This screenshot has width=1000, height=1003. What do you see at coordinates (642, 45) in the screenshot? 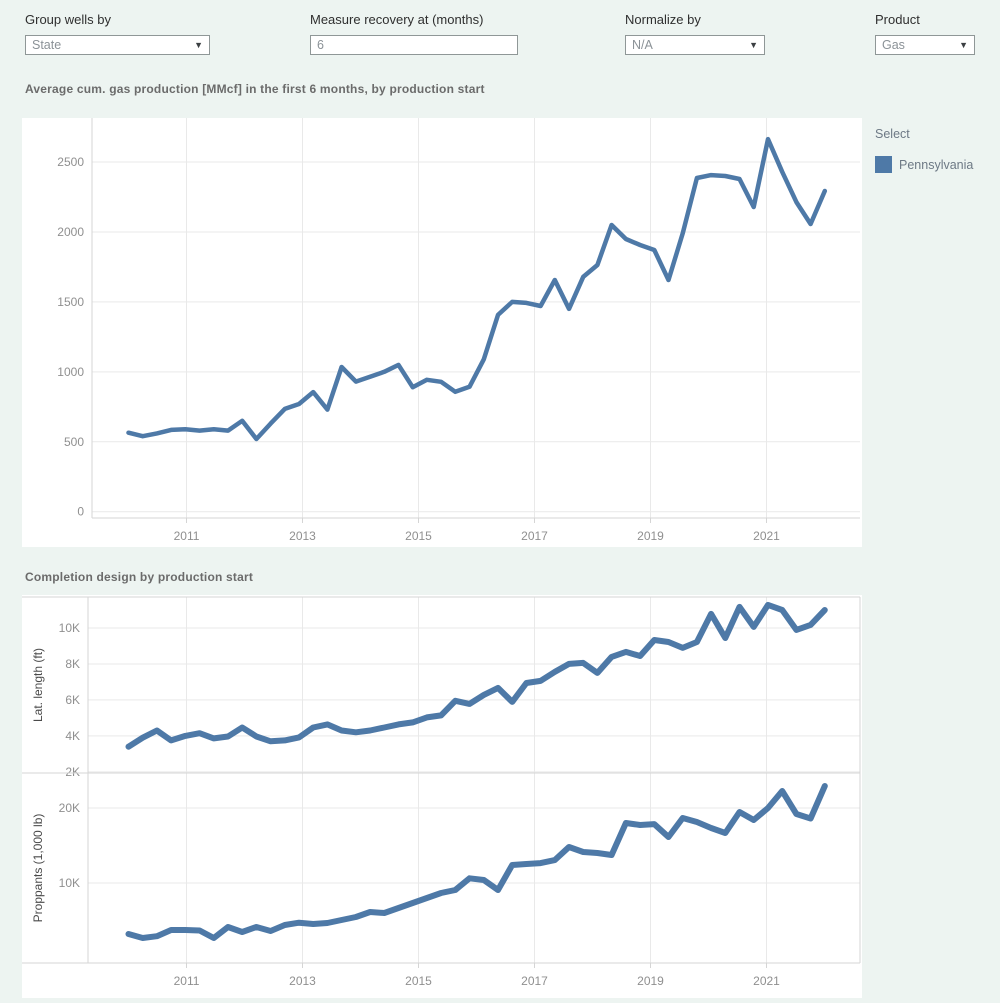
I see `normalize-by-value: N/A` at bounding box center [642, 45].